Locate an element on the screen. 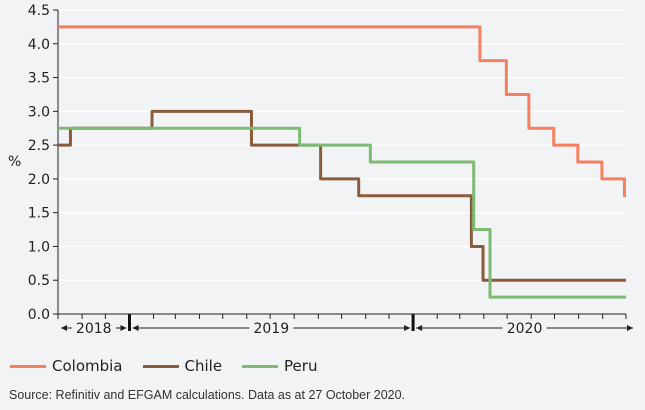  y-tick-label: 2.5 is located at coordinates (39, 146).